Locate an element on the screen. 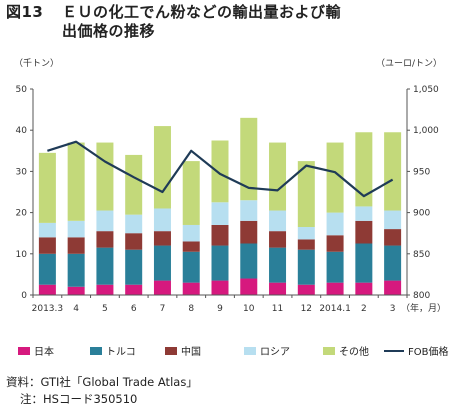 This screenshot has width=450, height=415. x-tick-label: 8 is located at coordinates (191, 309).